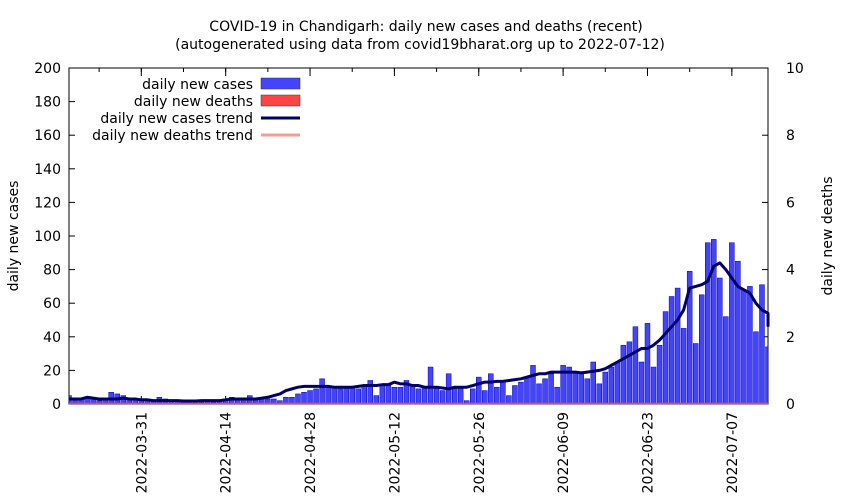  What do you see at coordinates (52, 338) in the screenshot?
I see `y-tick-label: 40` at bounding box center [52, 338].